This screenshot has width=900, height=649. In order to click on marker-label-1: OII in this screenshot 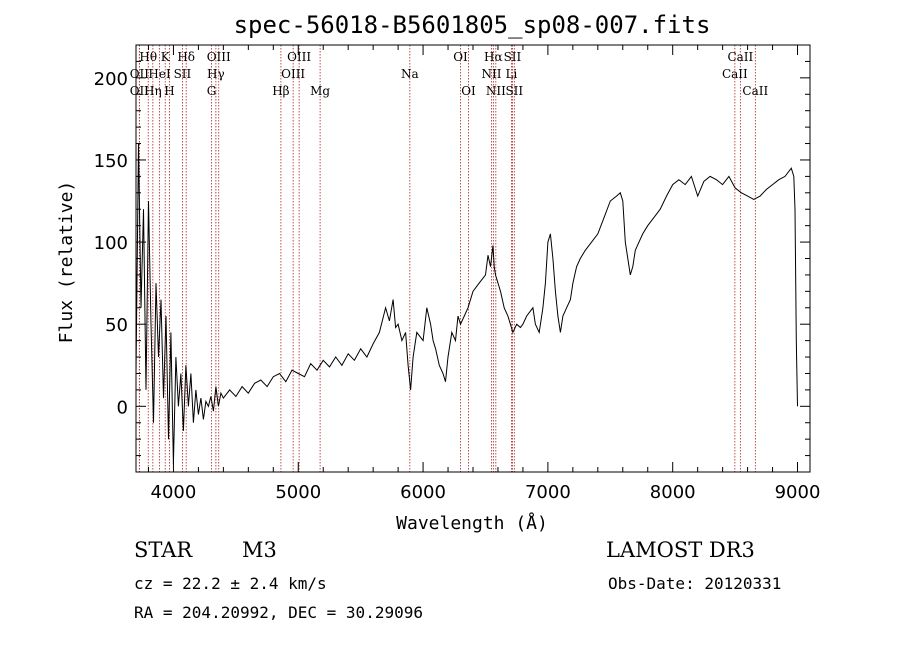, I will do `click(140, 74)`.